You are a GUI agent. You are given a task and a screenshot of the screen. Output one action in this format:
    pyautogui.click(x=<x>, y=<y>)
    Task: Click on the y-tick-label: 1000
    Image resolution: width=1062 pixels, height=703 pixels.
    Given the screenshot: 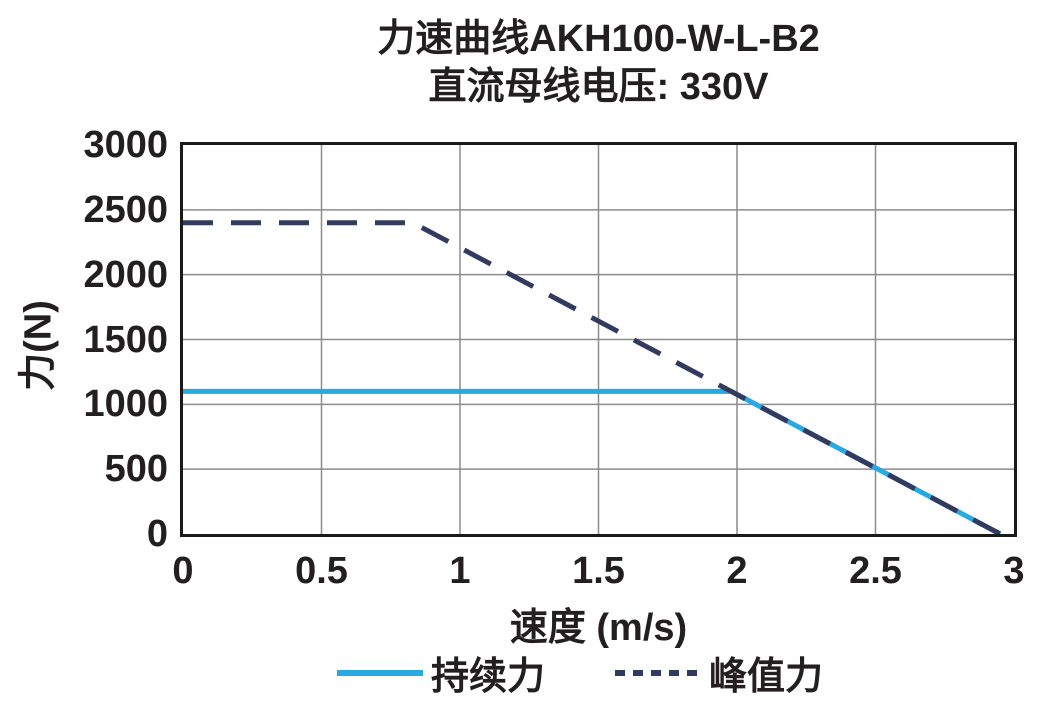 What is the action you would take?
    pyautogui.click(x=125, y=404)
    